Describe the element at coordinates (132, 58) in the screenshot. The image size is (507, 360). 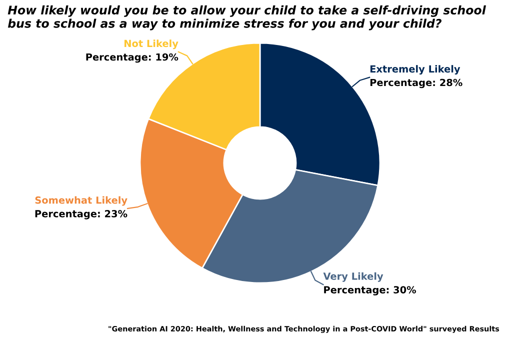
I see `data-label: Percentage: 19%` at that location.